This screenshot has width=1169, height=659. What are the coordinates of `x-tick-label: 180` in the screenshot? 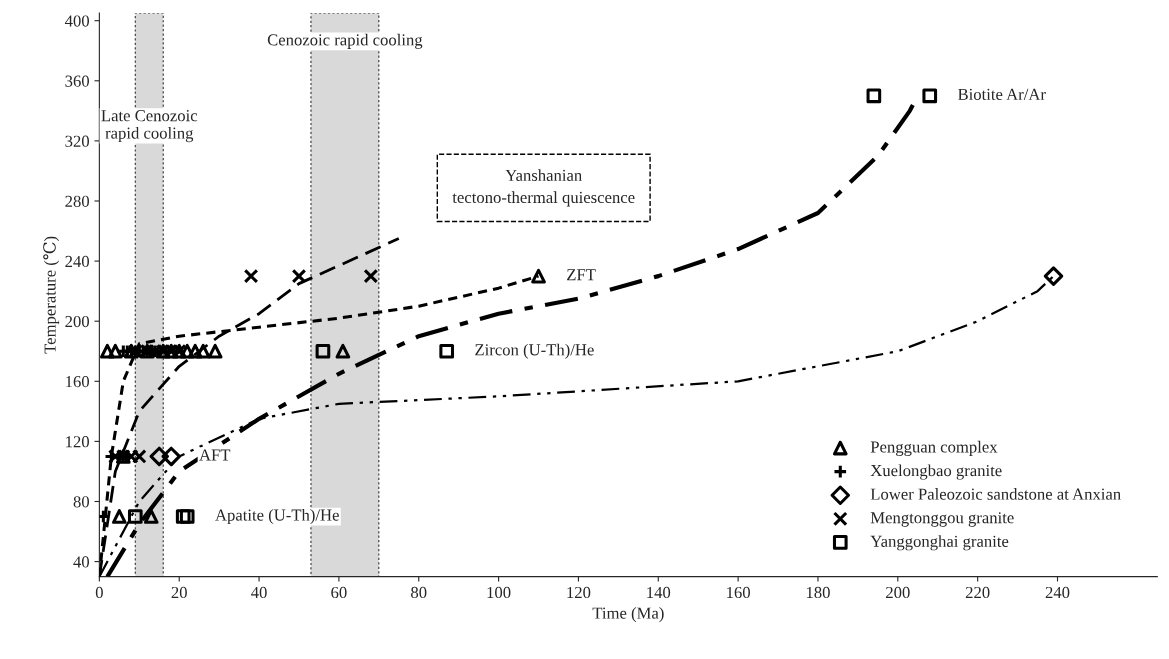 It's located at (818, 592).